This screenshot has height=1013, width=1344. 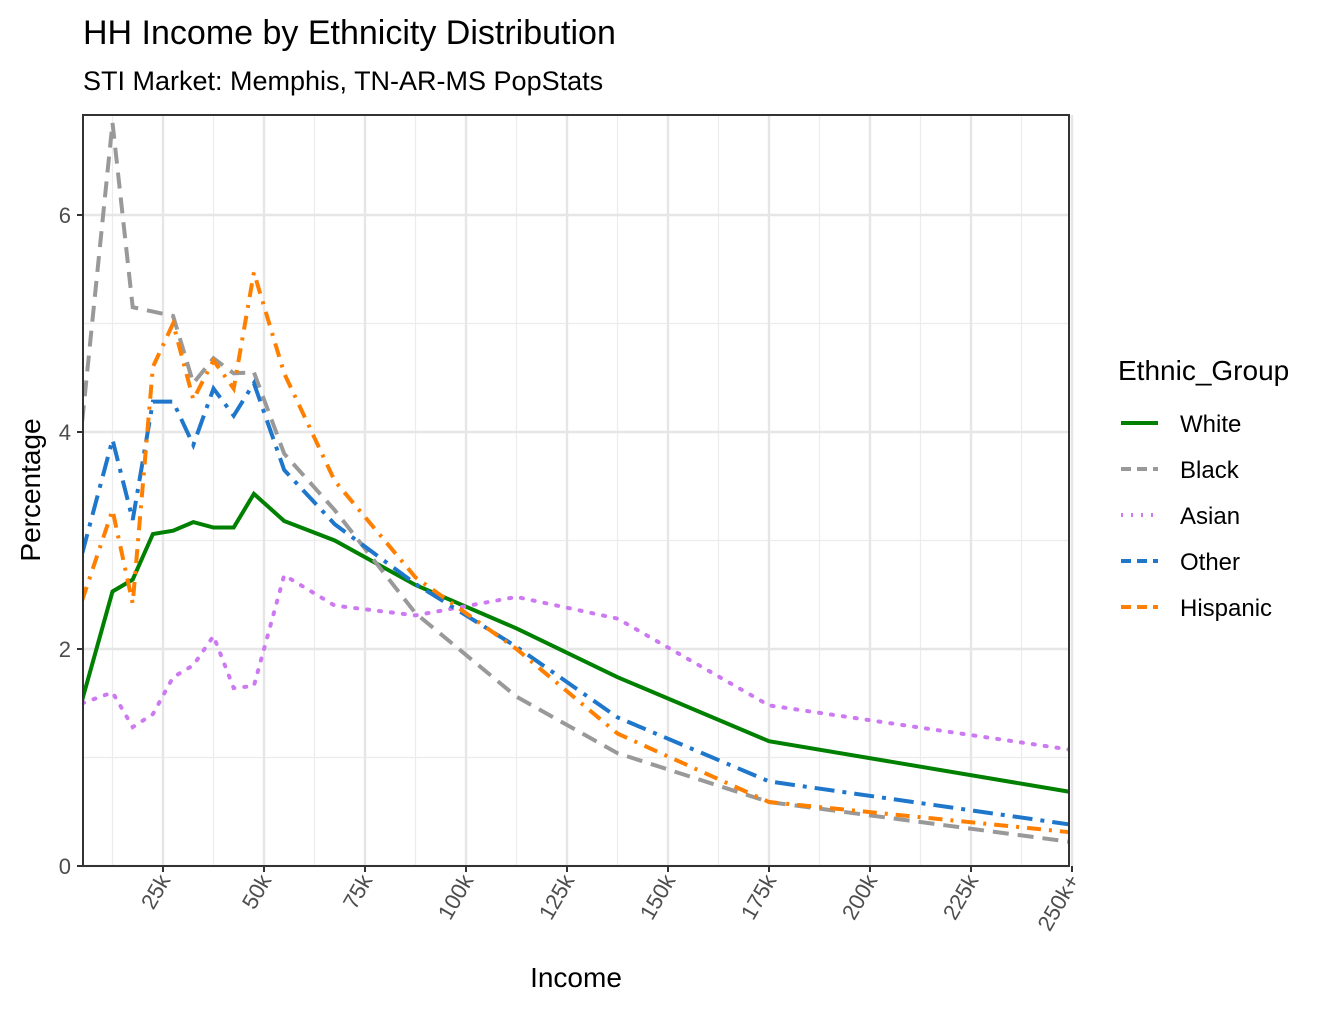 I want to click on legend-label: Hispanic, so click(x=1226, y=608).